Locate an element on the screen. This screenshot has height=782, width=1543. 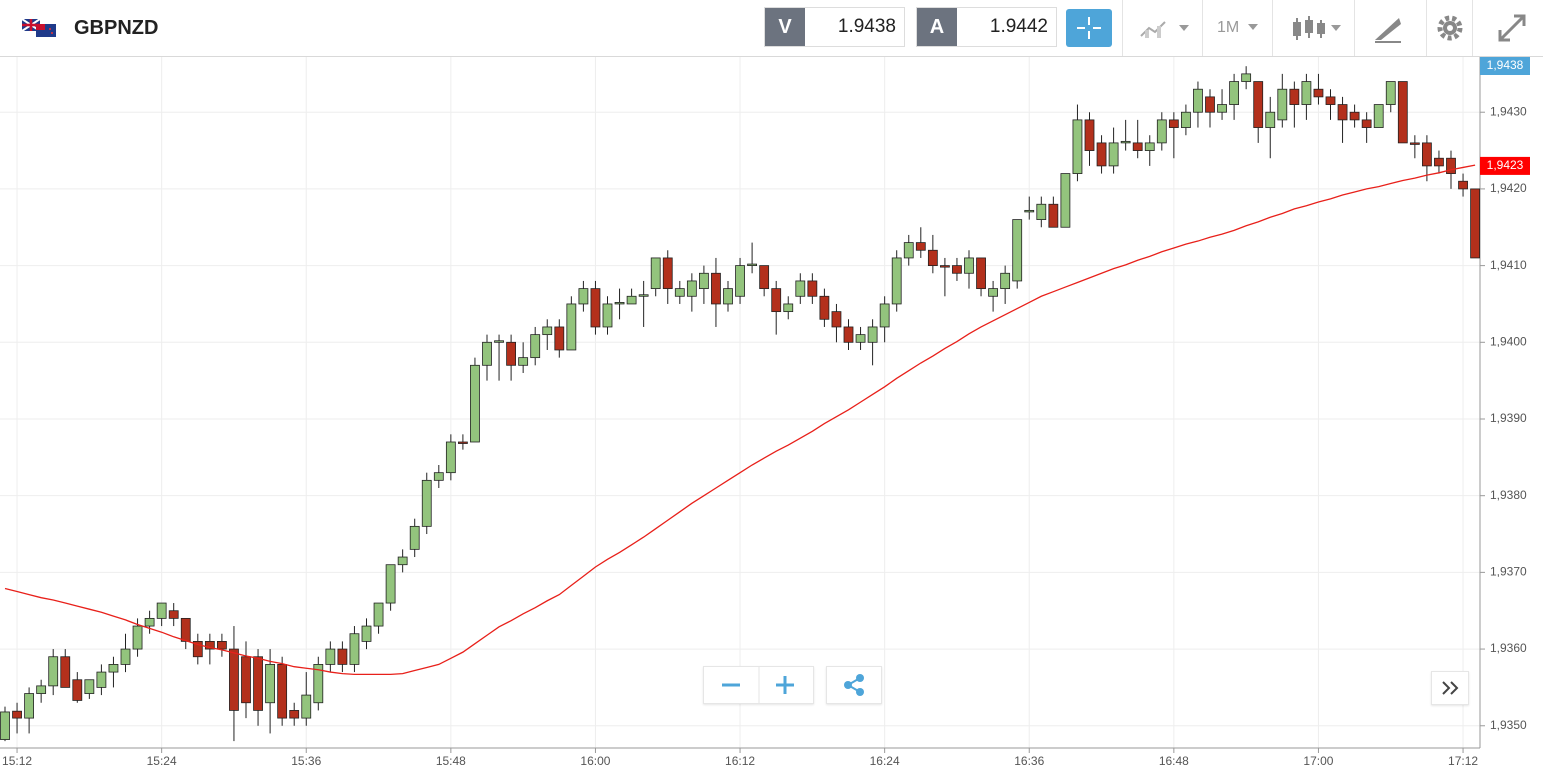
sell-label: V is located at coordinates (785, 27).